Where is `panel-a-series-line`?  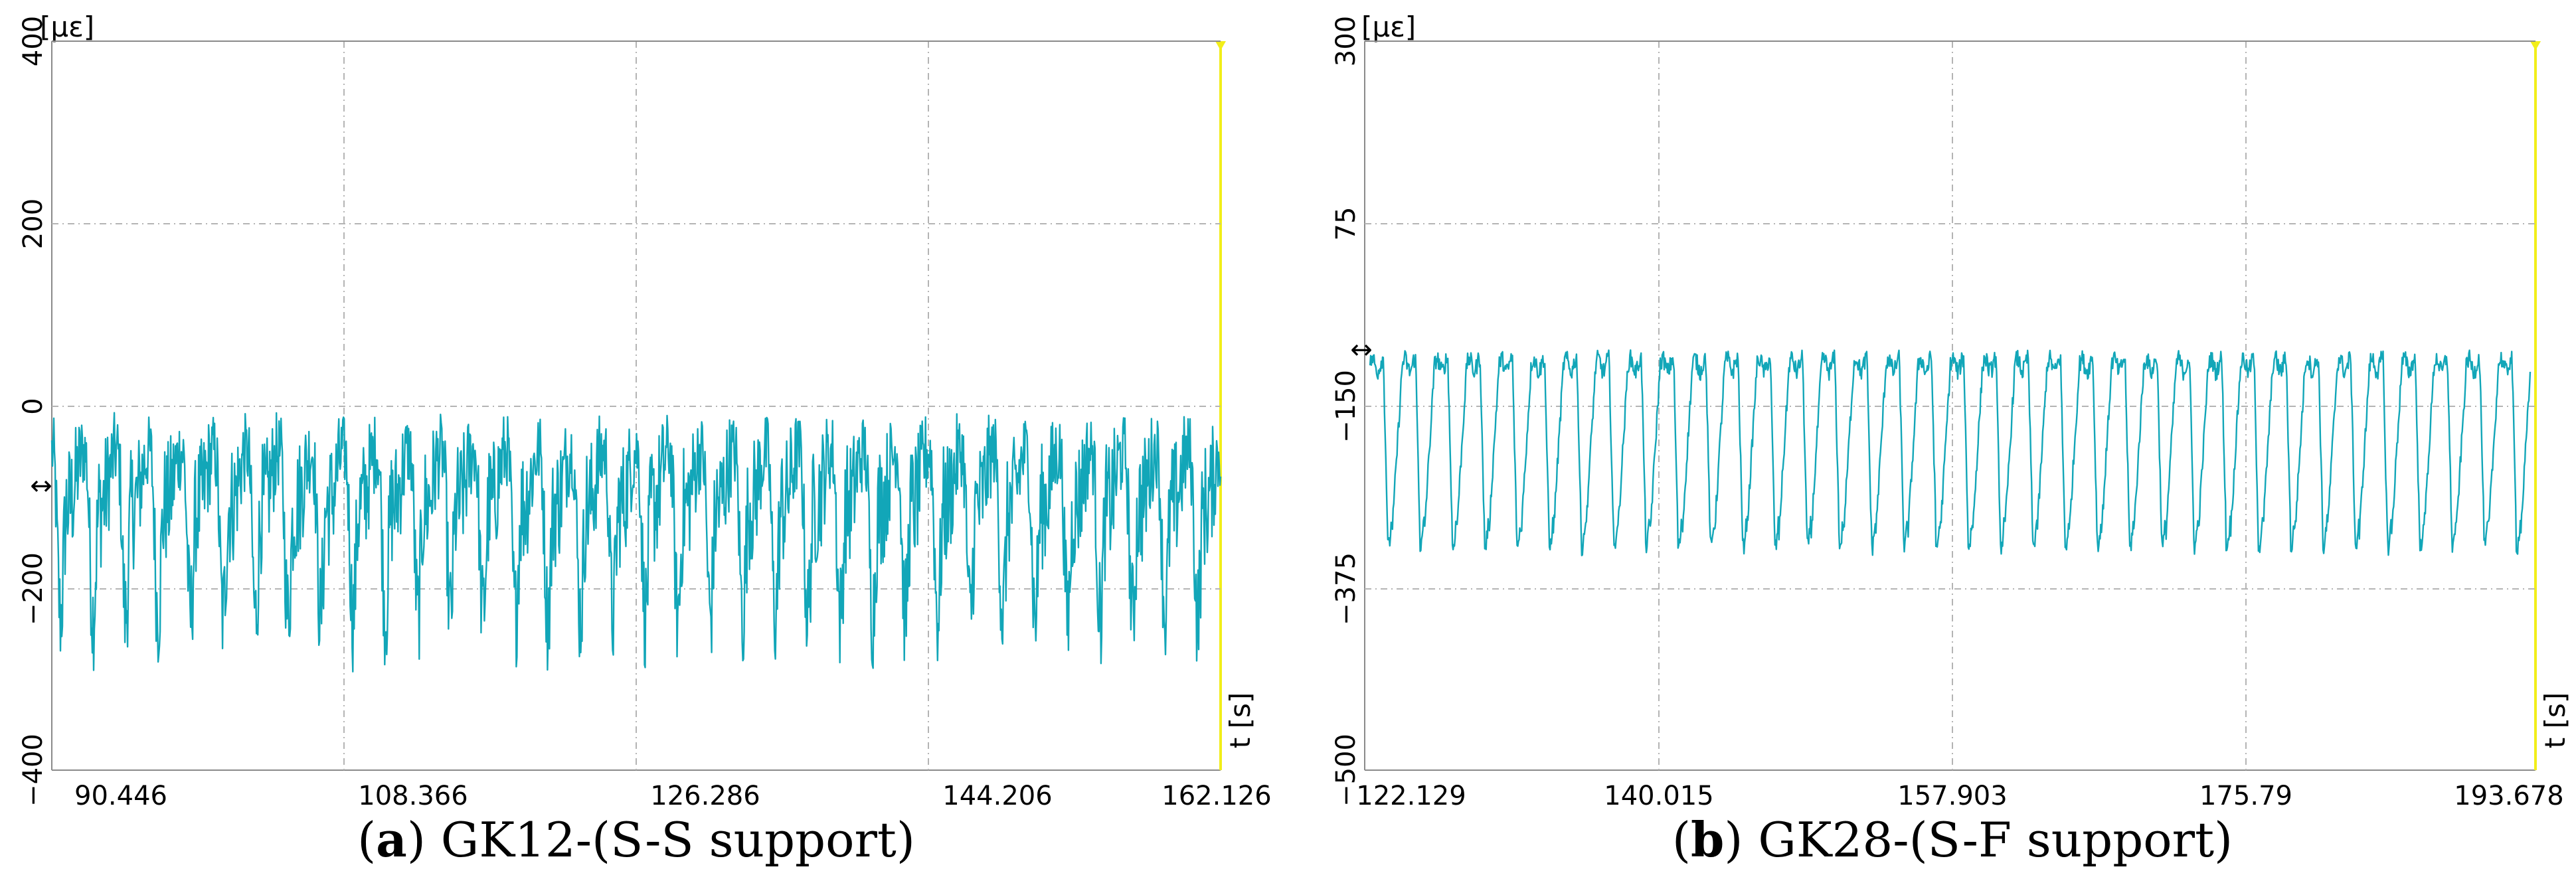
panel-a-series-line is located at coordinates (636, 542).